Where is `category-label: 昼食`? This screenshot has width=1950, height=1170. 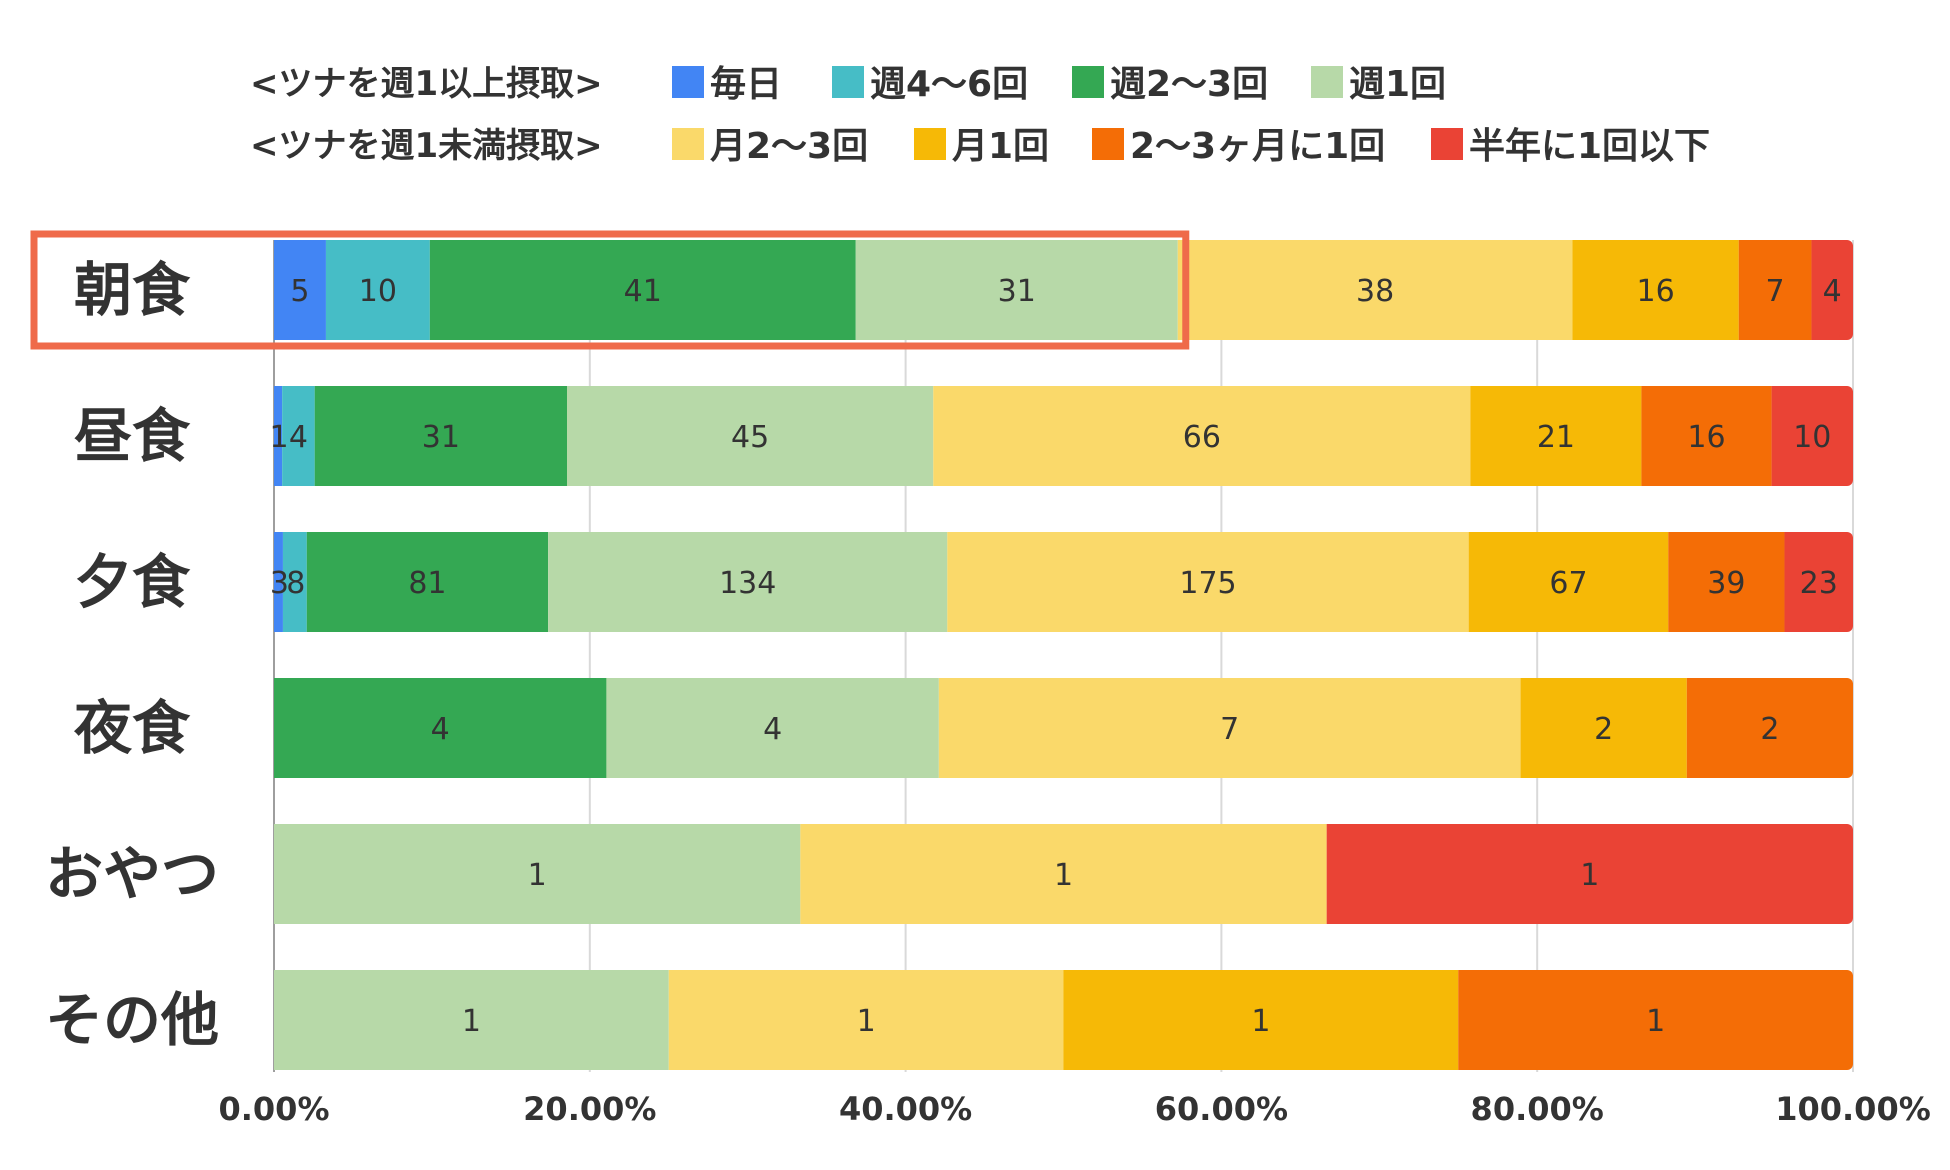
category-label: 昼食 is located at coordinates (132, 436).